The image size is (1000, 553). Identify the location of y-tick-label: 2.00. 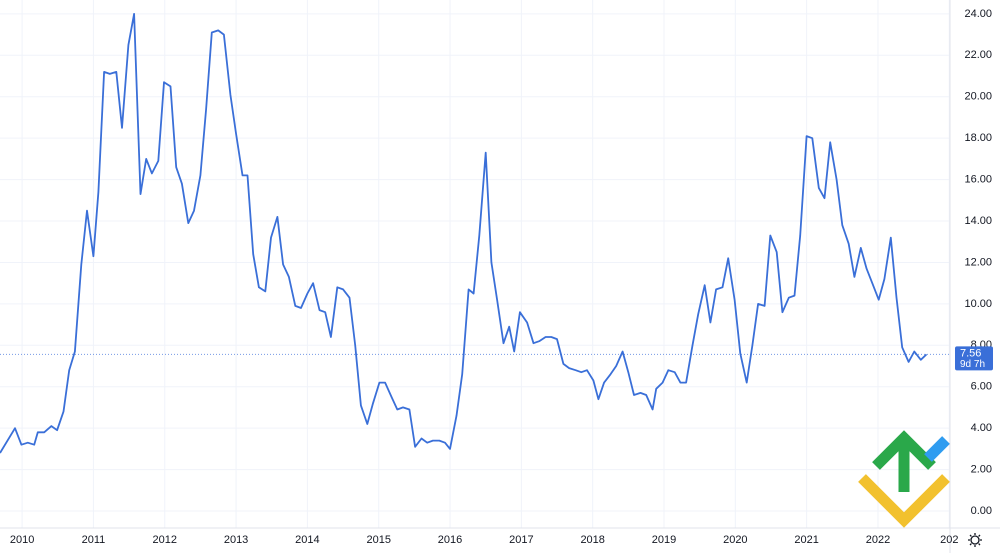
(981, 469).